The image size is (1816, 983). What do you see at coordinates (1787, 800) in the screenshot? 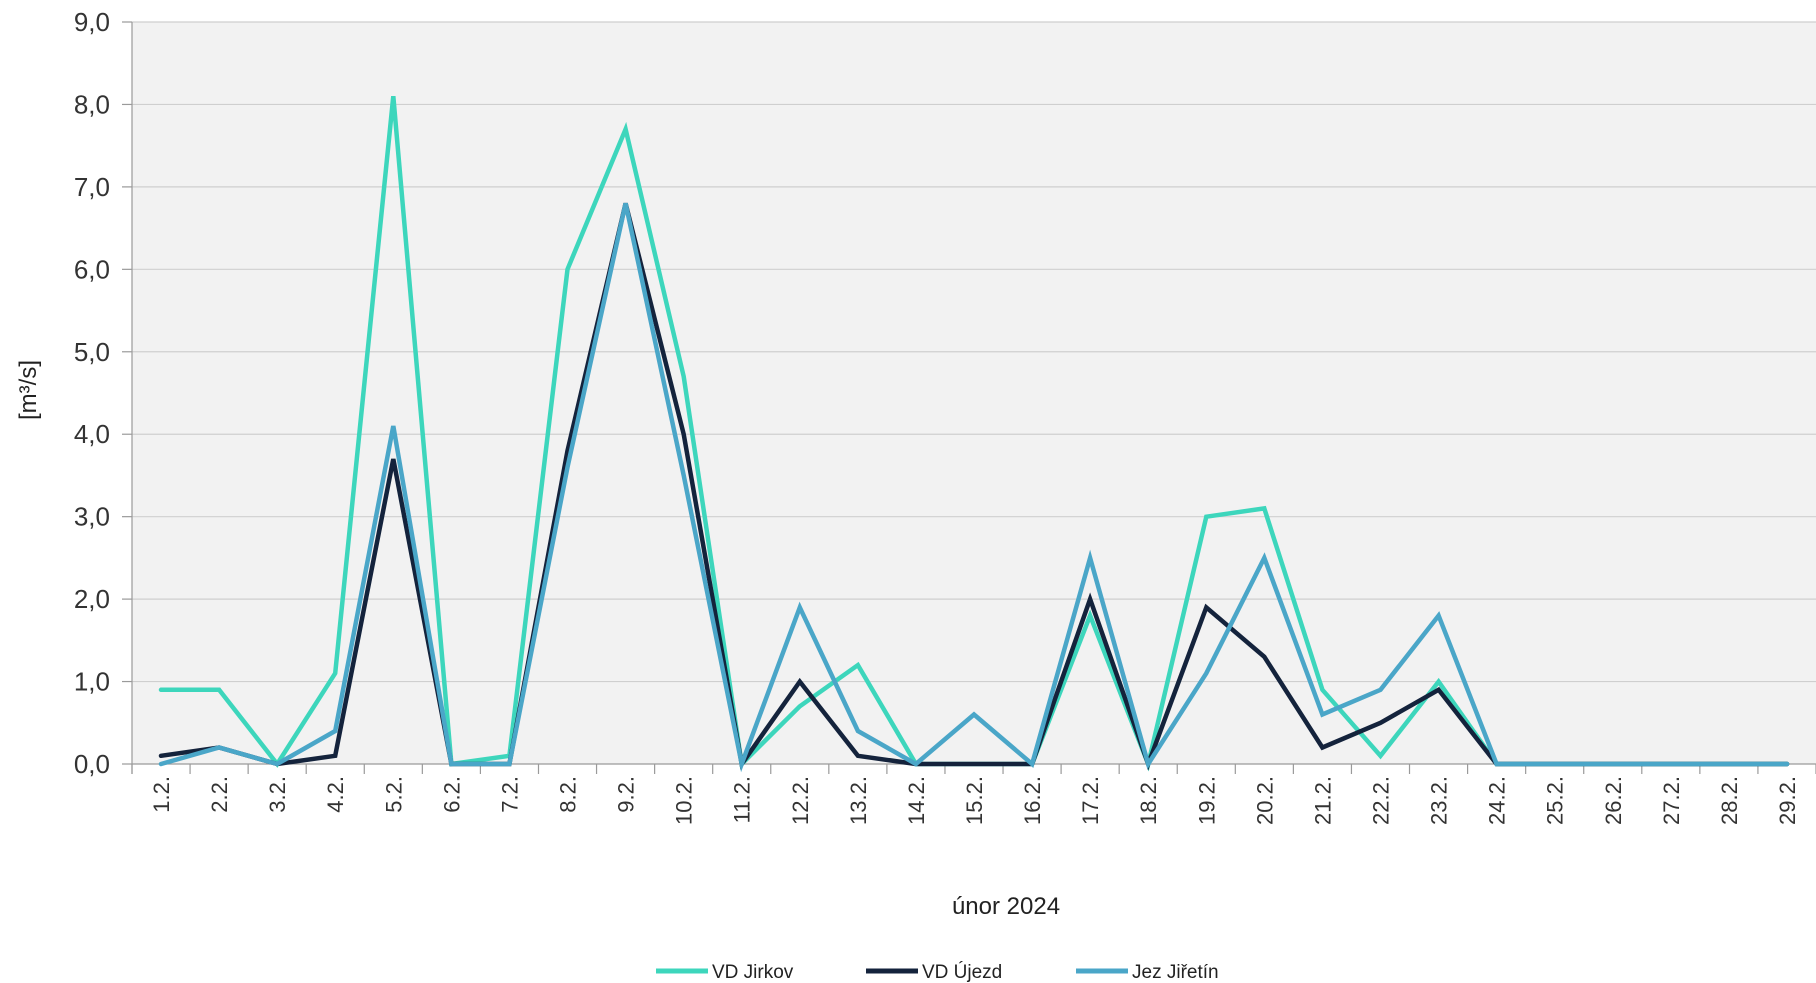
I see `x-tick-label: 29.2.` at bounding box center [1787, 800].